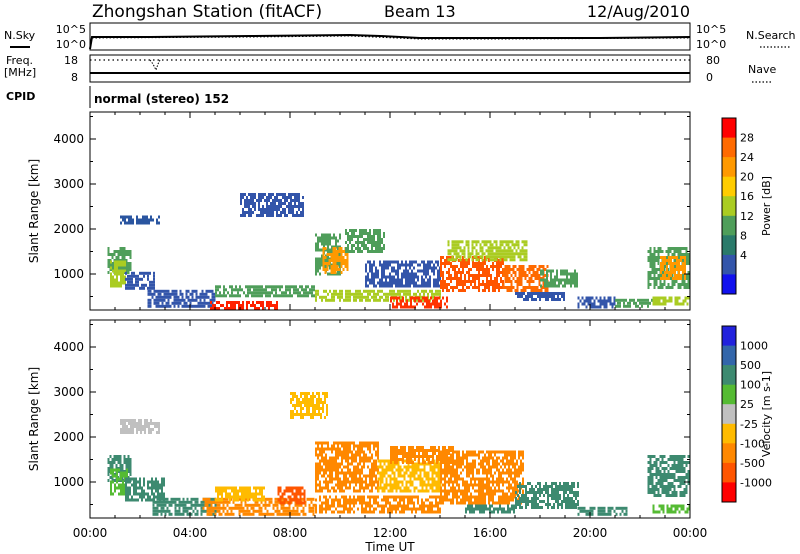  I want to click on colorbar-tick-label: 12, so click(747, 216).